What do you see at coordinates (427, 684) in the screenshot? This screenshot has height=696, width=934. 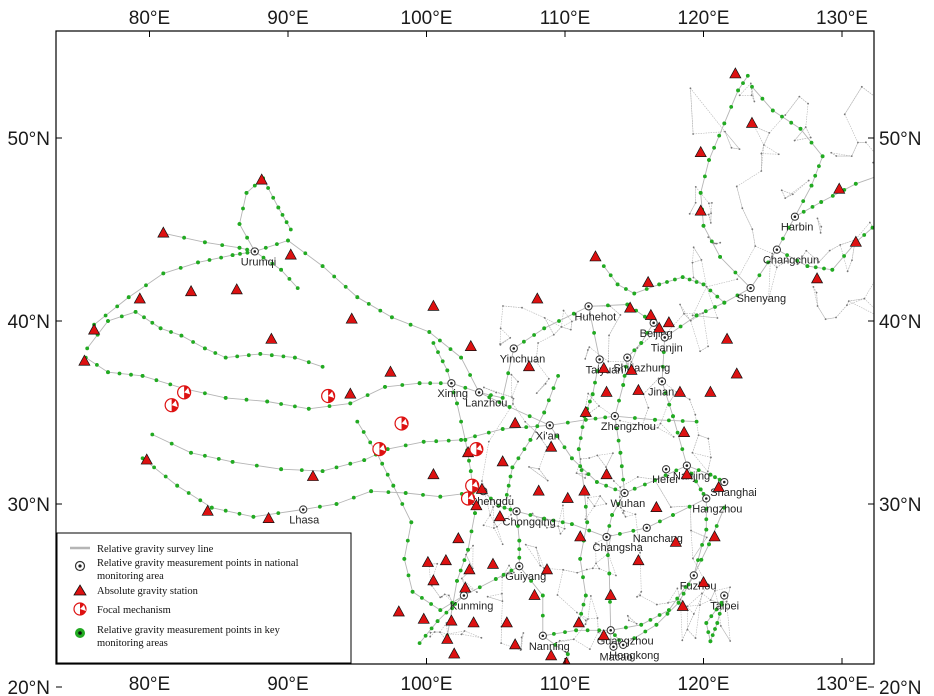 I see `lon-label-bottom: 100°E` at bounding box center [427, 684].